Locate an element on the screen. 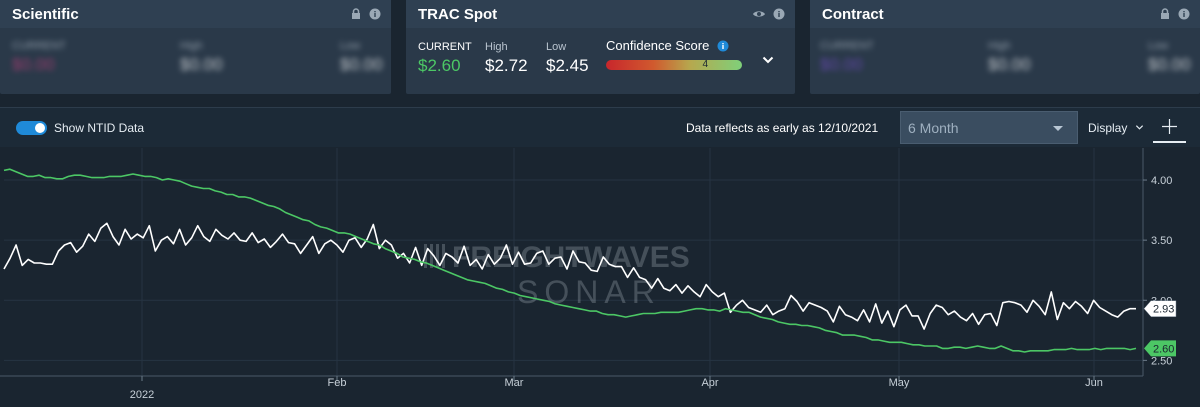 Image resolution: width=1200 pixels, height=407 pixels. sonar-watermark: FREIGHTWAVES SONAR is located at coordinates (557, 275).